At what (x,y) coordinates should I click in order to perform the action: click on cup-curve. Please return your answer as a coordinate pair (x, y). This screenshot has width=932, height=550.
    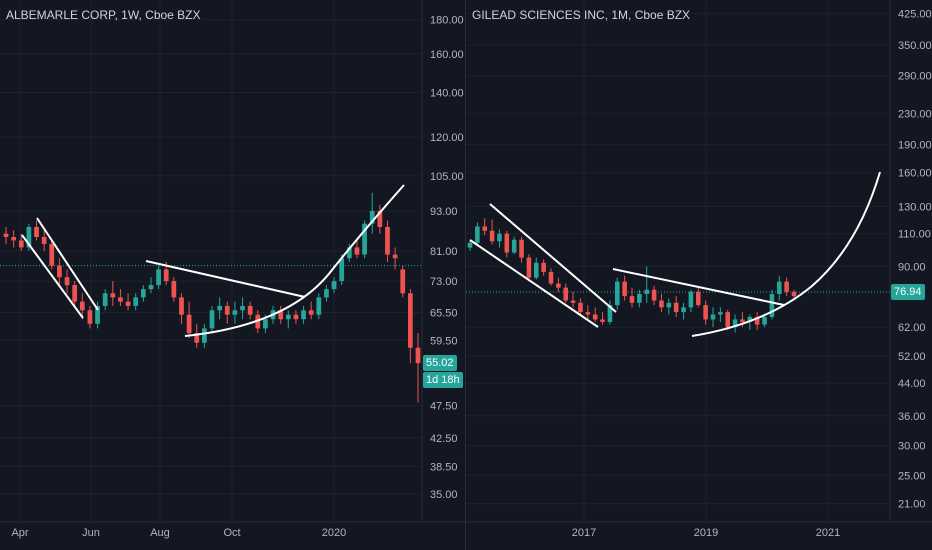
    Looking at the image, I should click on (786, 254).